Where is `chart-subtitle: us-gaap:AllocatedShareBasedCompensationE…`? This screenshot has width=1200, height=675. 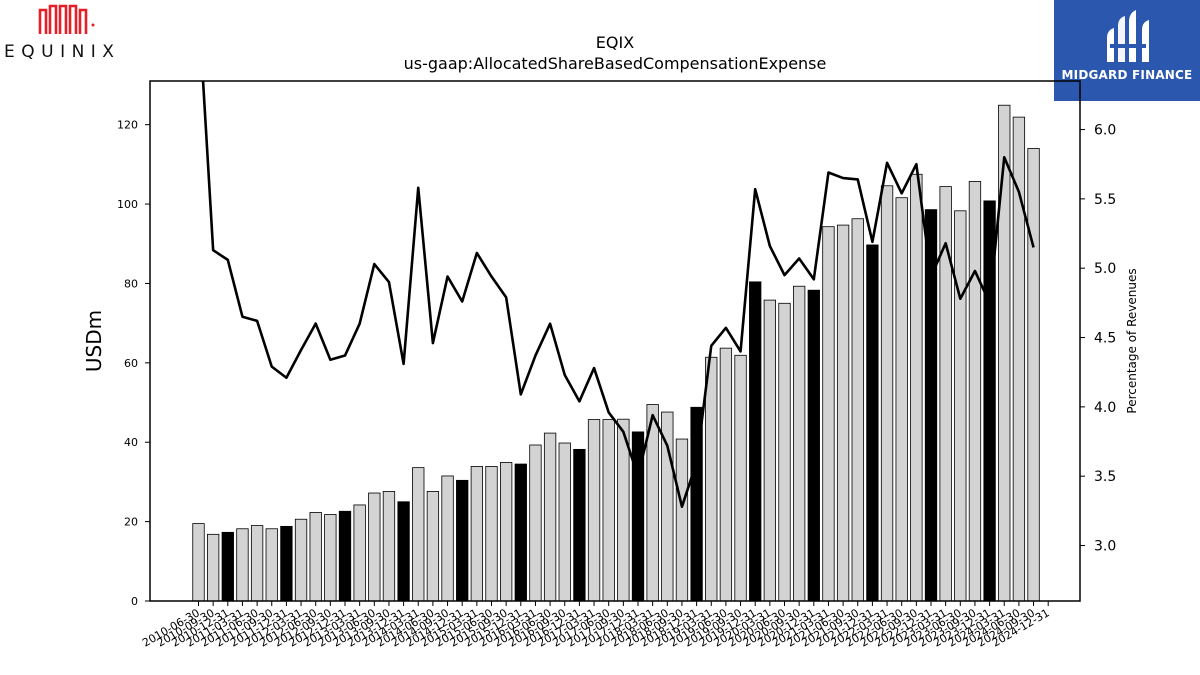
chart-subtitle: us-gaap:AllocatedShareBasedCompensationE… is located at coordinates (615, 63).